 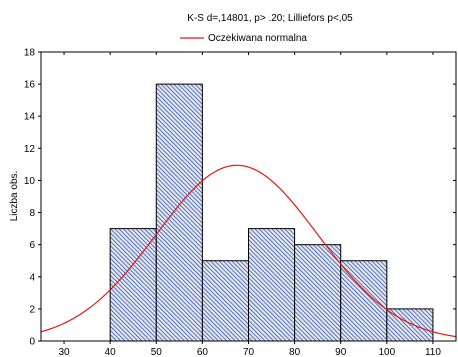 What do you see at coordinates (111, 352) in the screenshot?
I see `x-tick-label: 40` at bounding box center [111, 352].